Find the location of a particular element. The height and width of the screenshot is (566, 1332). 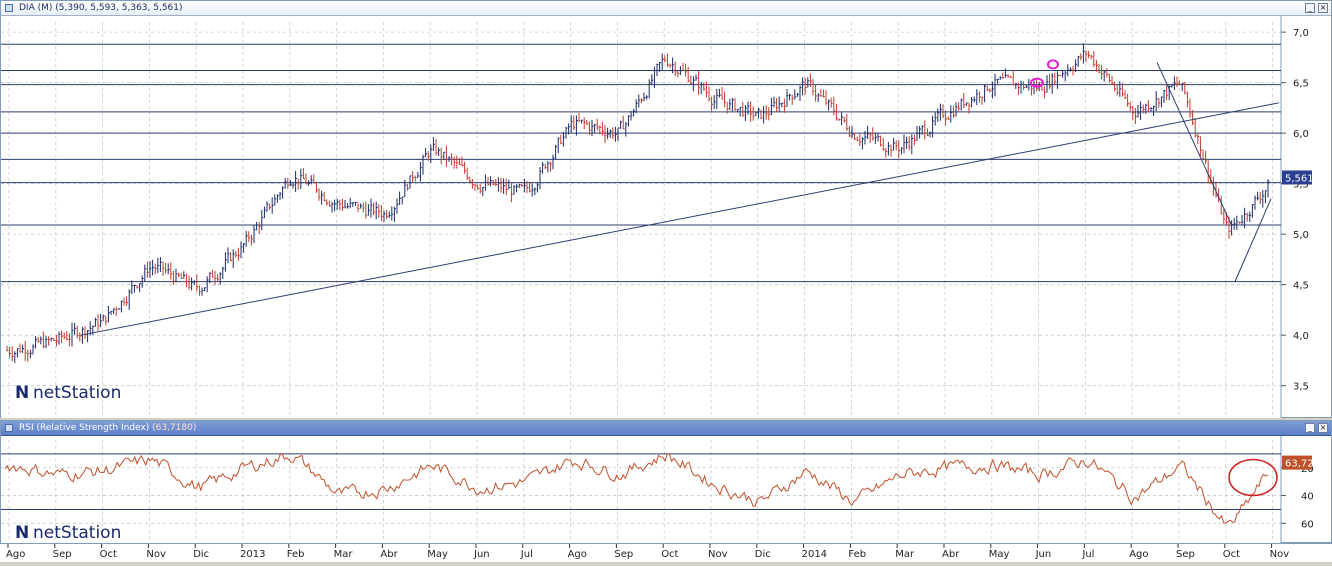

x-tick-label: Oct is located at coordinates (669, 554).